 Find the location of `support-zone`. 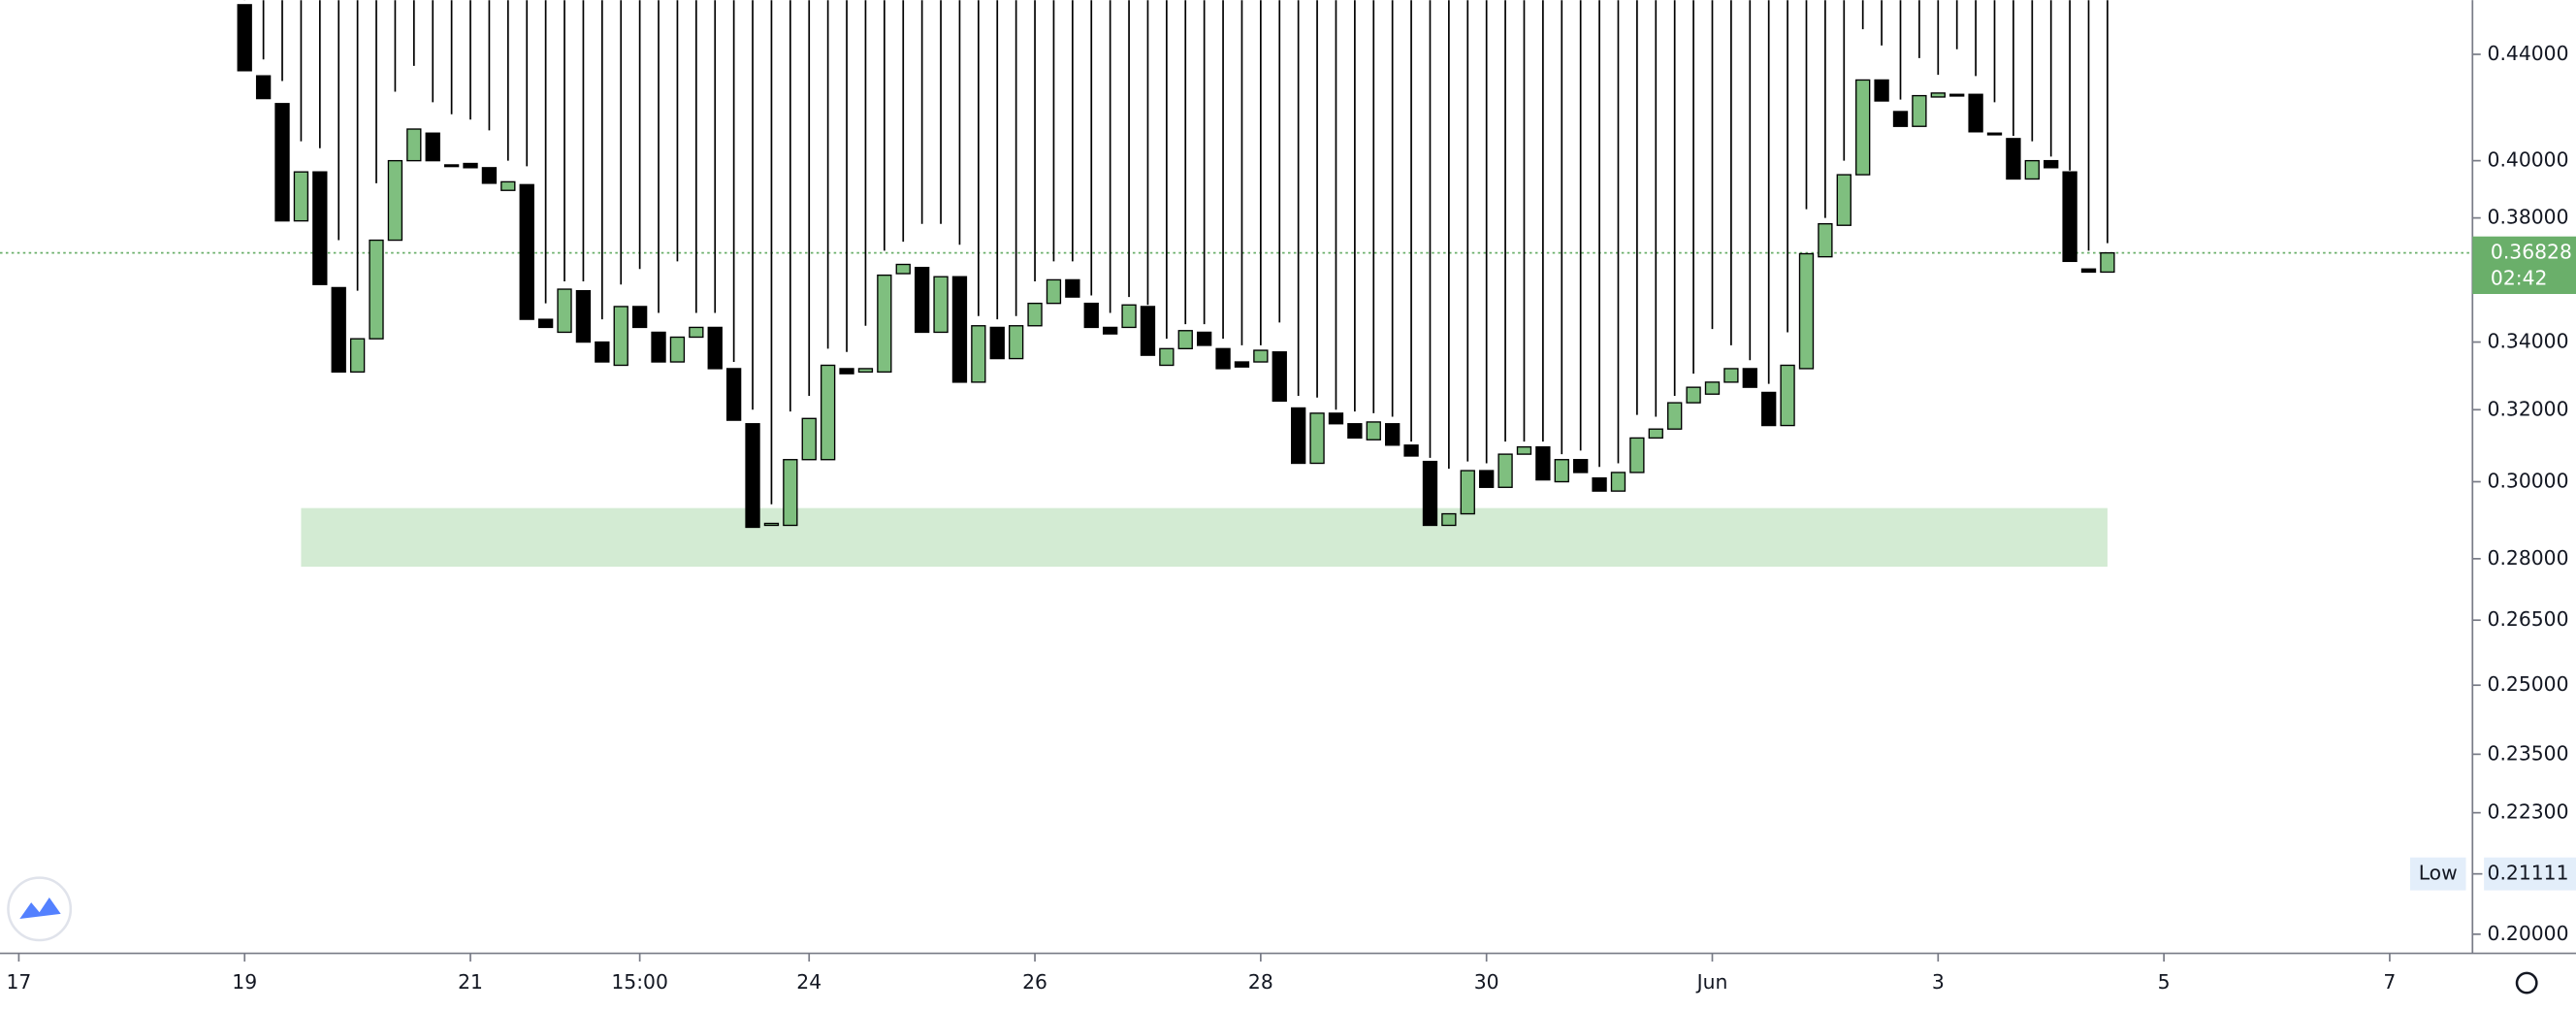

support-zone is located at coordinates (1204, 537).